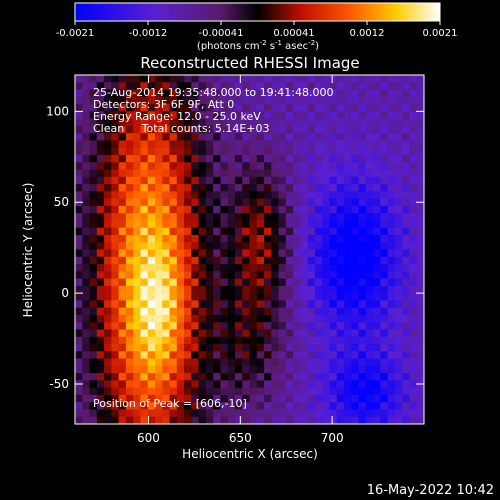 Image resolution: width=500 pixels, height=500 pixels. What do you see at coordinates (293, 33) in the screenshot?
I see `colorbar-tick-label: 0.00041` at bounding box center [293, 33].